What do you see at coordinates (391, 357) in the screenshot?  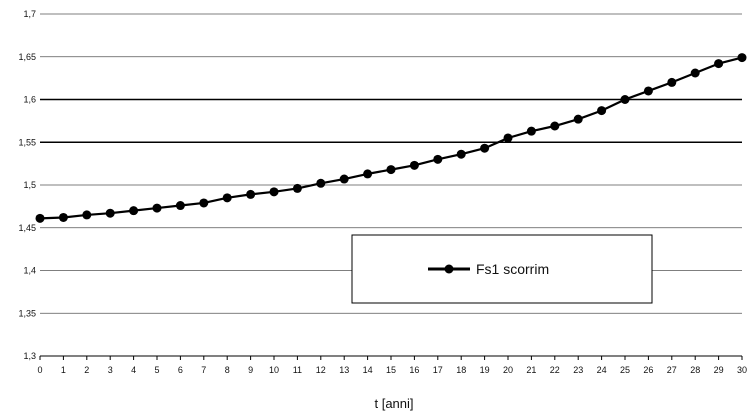 I see `axes` at bounding box center [391, 357].